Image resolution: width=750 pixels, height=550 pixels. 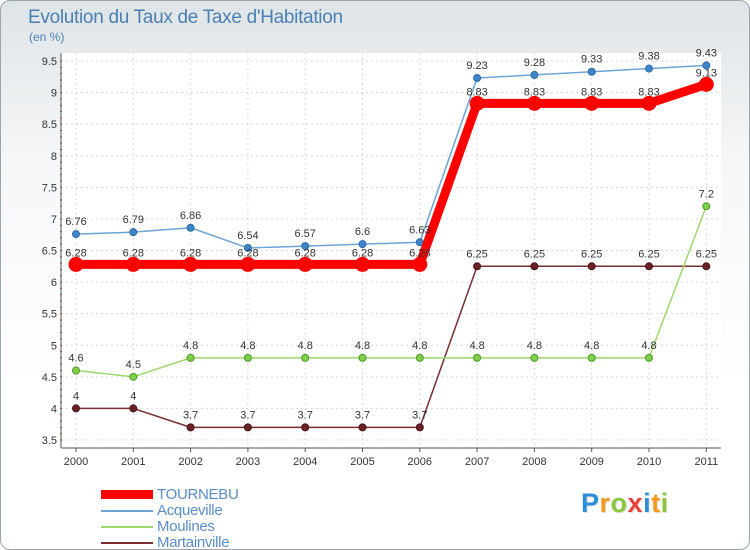 What do you see at coordinates (420, 462) in the screenshot?
I see `x-tick-label: 2006` at bounding box center [420, 462].